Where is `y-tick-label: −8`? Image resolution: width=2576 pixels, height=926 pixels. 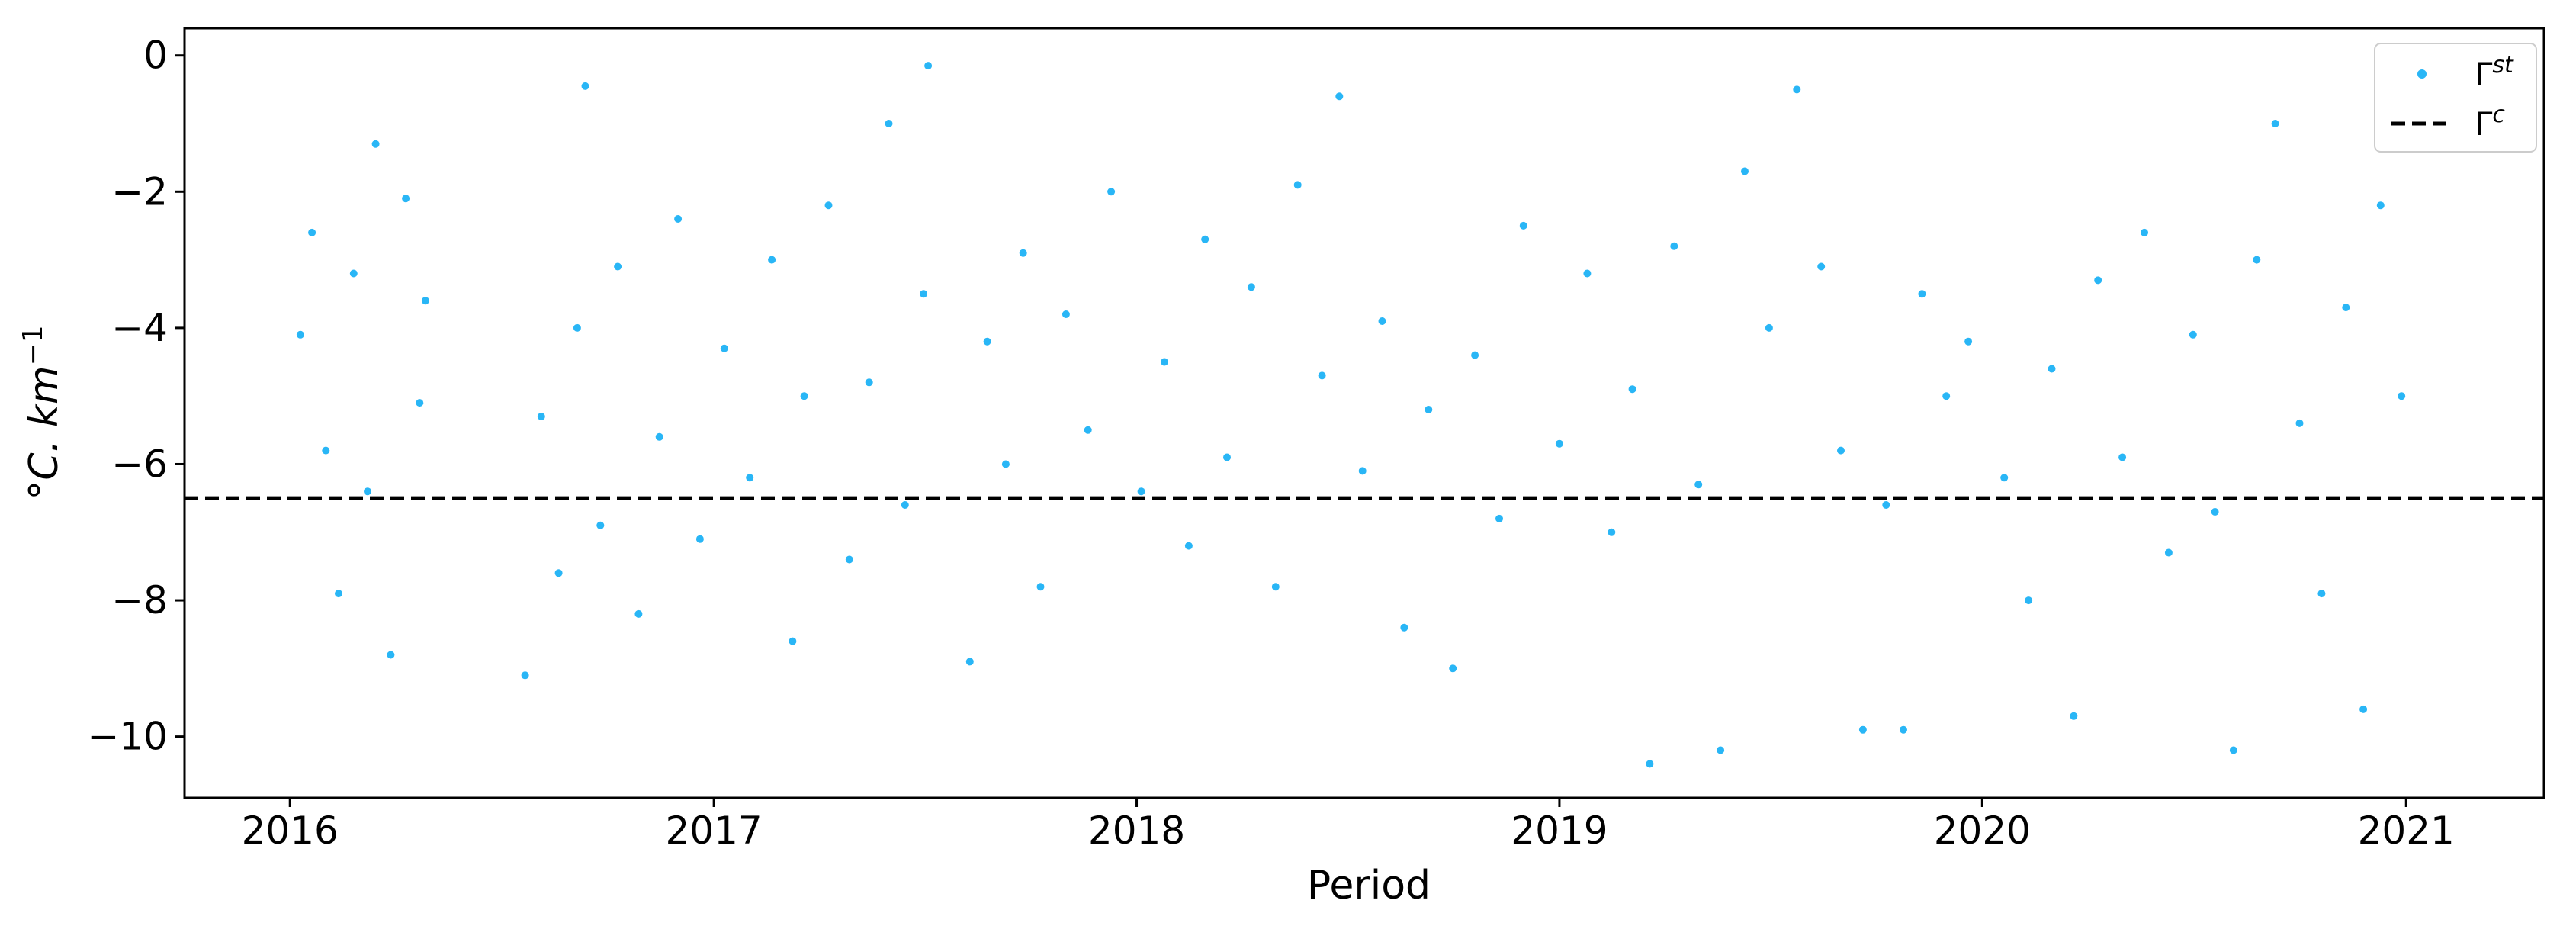
y-tick-label: −8 is located at coordinates (139, 600).